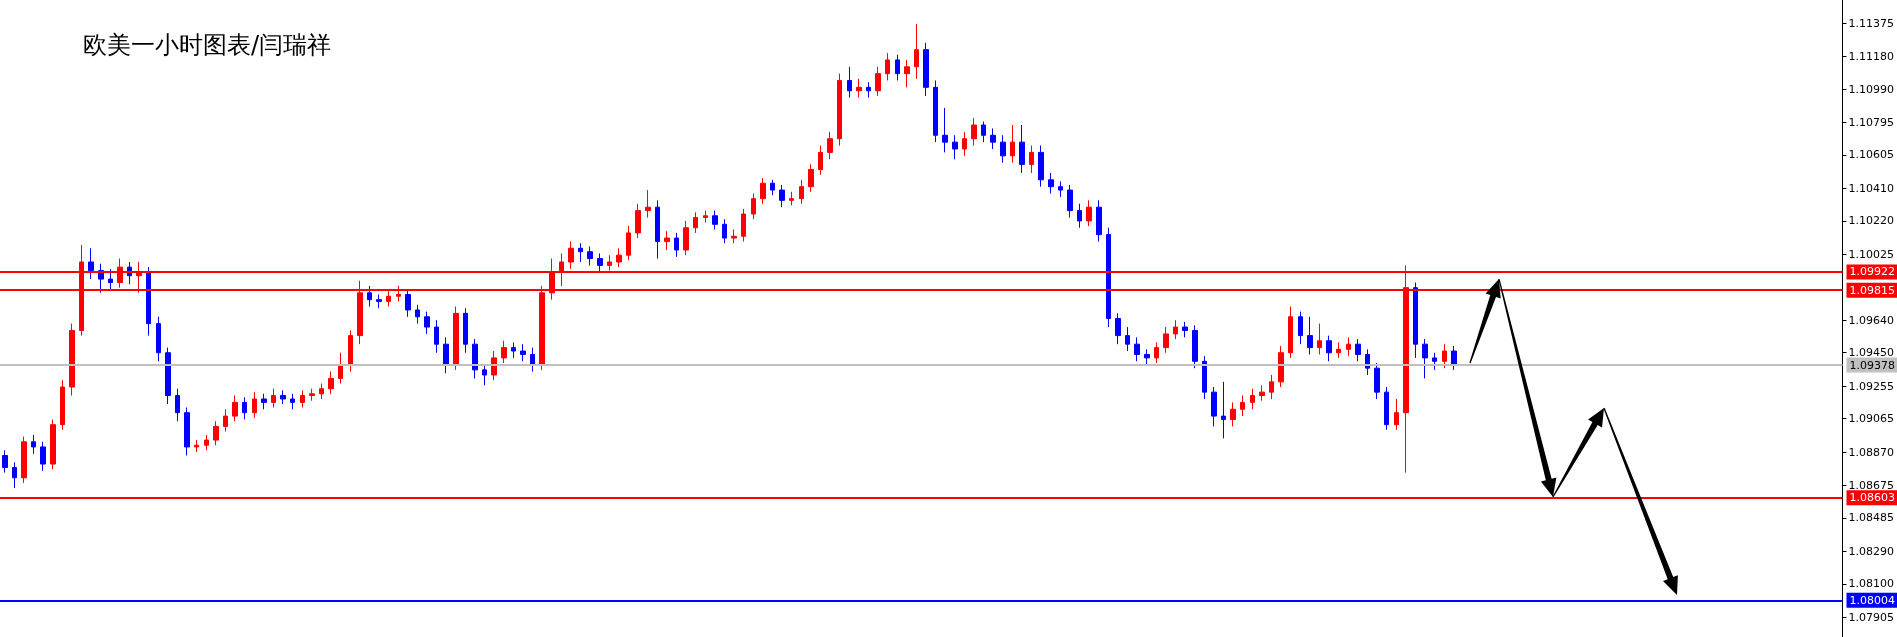  What do you see at coordinates (1871, 419) in the screenshot?
I see `y-tick-label: 1.09065` at bounding box center [1871, 419].